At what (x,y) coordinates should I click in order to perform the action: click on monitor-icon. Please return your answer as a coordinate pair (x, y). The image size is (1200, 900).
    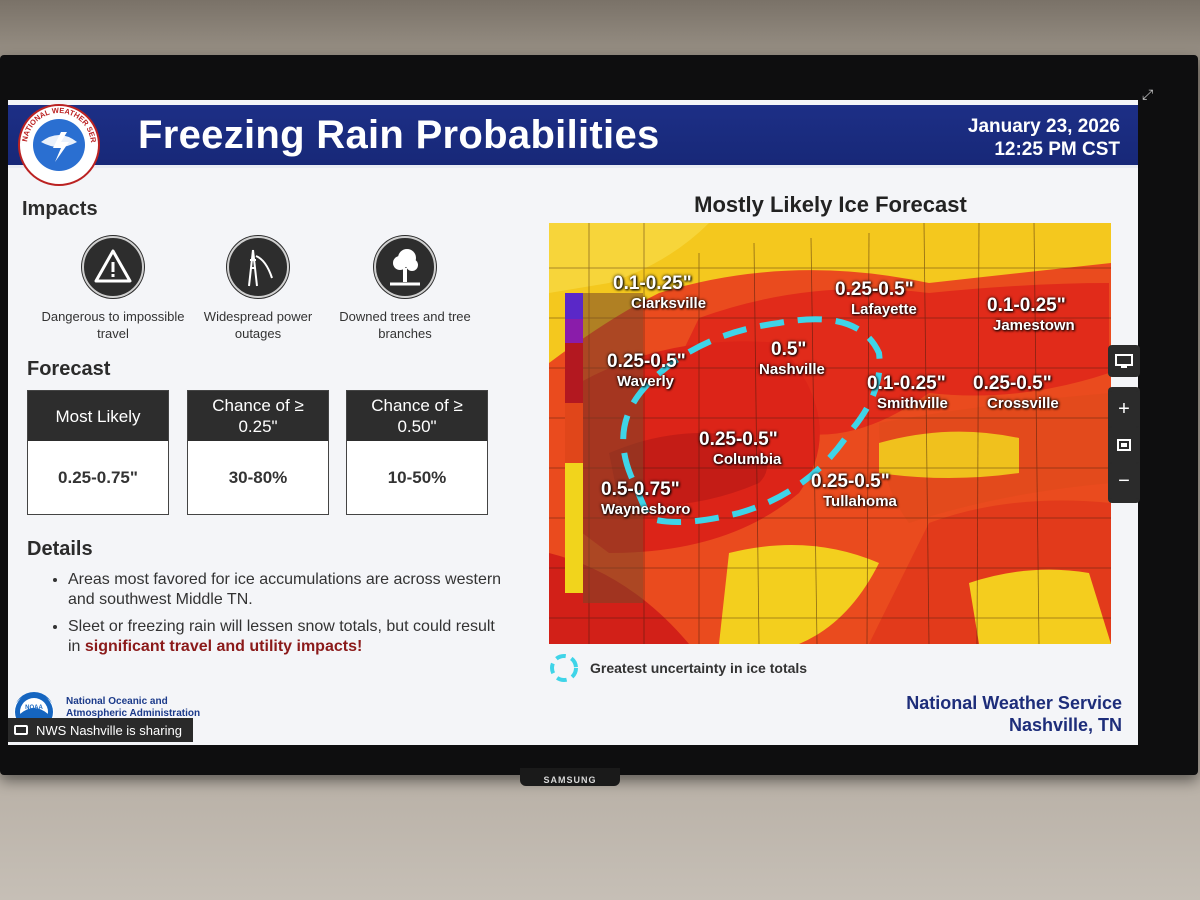
    Looking at the image, I should click on (21, 730).